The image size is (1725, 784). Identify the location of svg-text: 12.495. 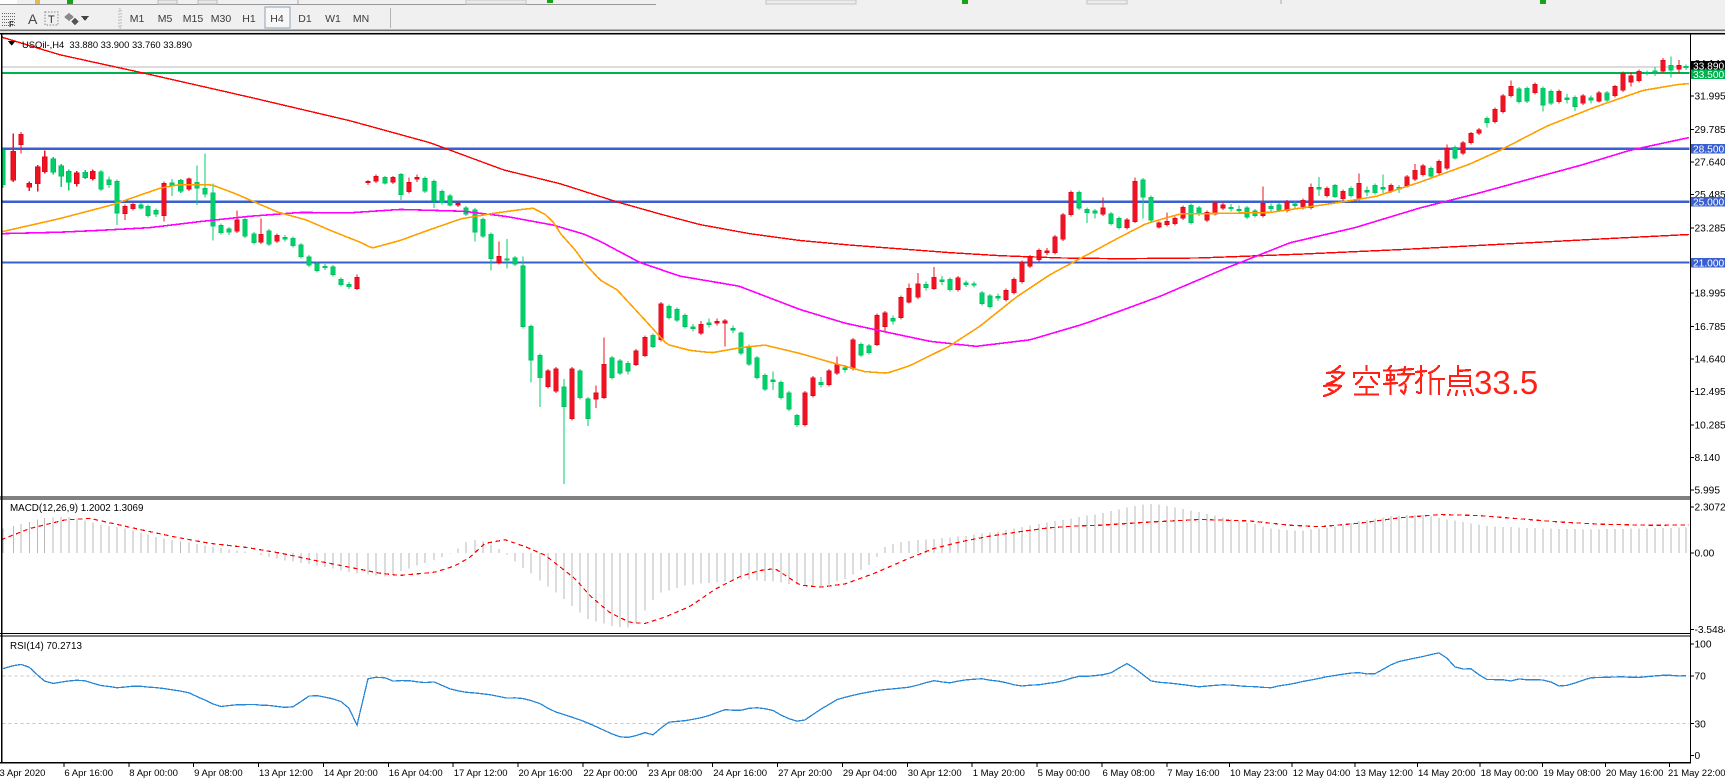
(1710, 392).